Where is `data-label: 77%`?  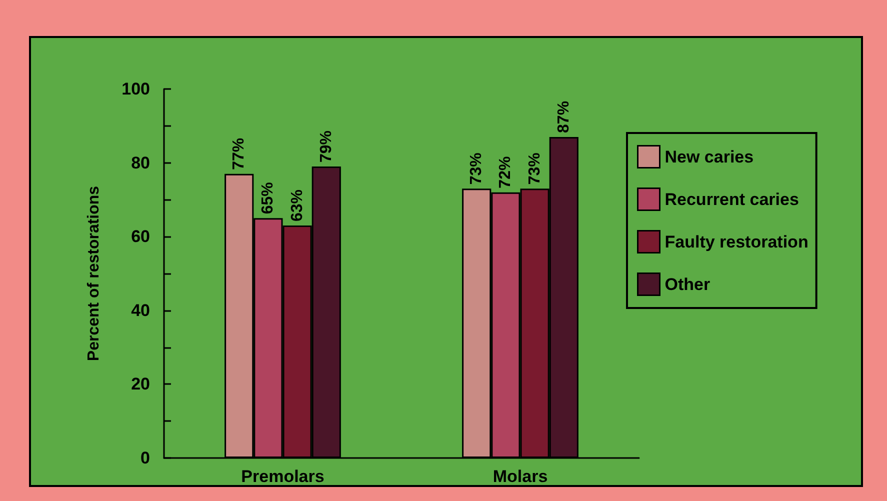 data-label: 77% is located at coordinates (239, 154).